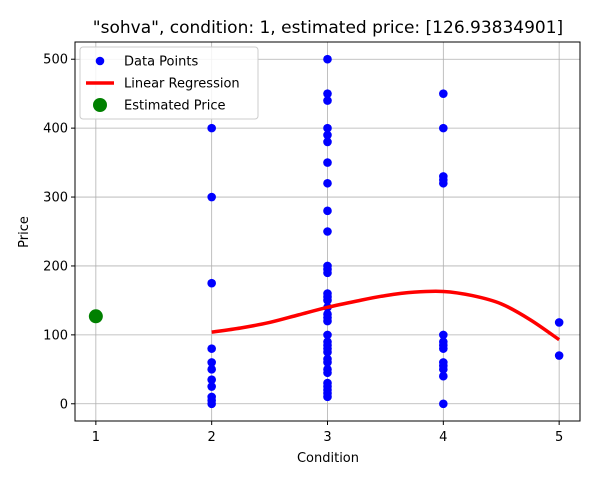  Describe the element at coordinates (64, 404) in the screenshot. I see `y-tick-label: 0` at that location.